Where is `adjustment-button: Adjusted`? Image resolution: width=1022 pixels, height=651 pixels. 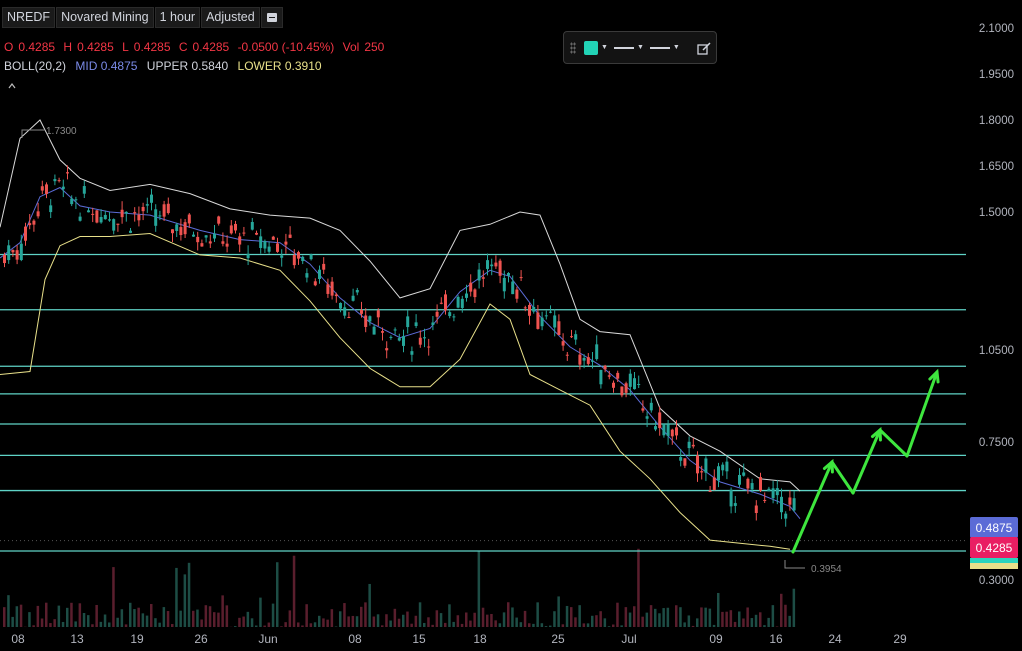
adjustment-button: Adjusted is located at coordinates (230, 17).